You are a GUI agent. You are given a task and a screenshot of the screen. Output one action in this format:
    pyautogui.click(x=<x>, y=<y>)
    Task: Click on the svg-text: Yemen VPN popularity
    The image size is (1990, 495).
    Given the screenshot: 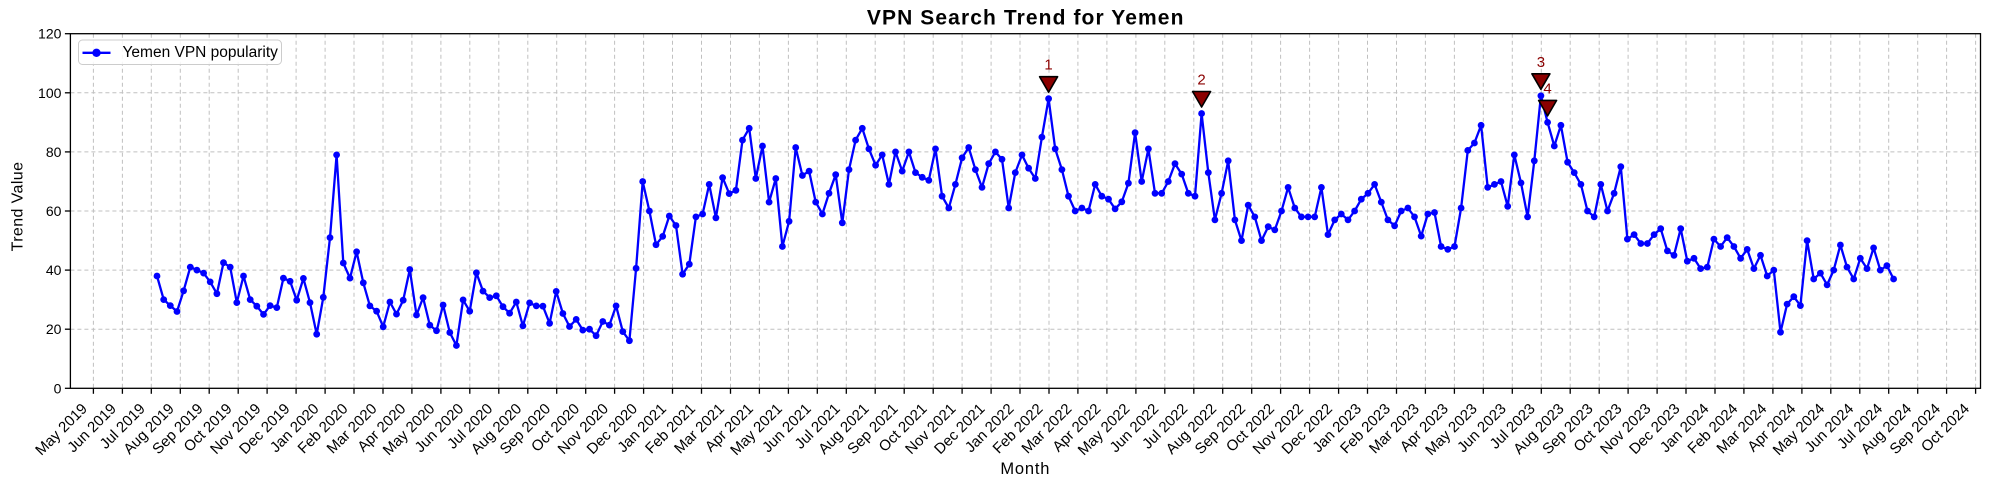 What is the action you would take?
    pyautogui.click(x=201, y=52)
    